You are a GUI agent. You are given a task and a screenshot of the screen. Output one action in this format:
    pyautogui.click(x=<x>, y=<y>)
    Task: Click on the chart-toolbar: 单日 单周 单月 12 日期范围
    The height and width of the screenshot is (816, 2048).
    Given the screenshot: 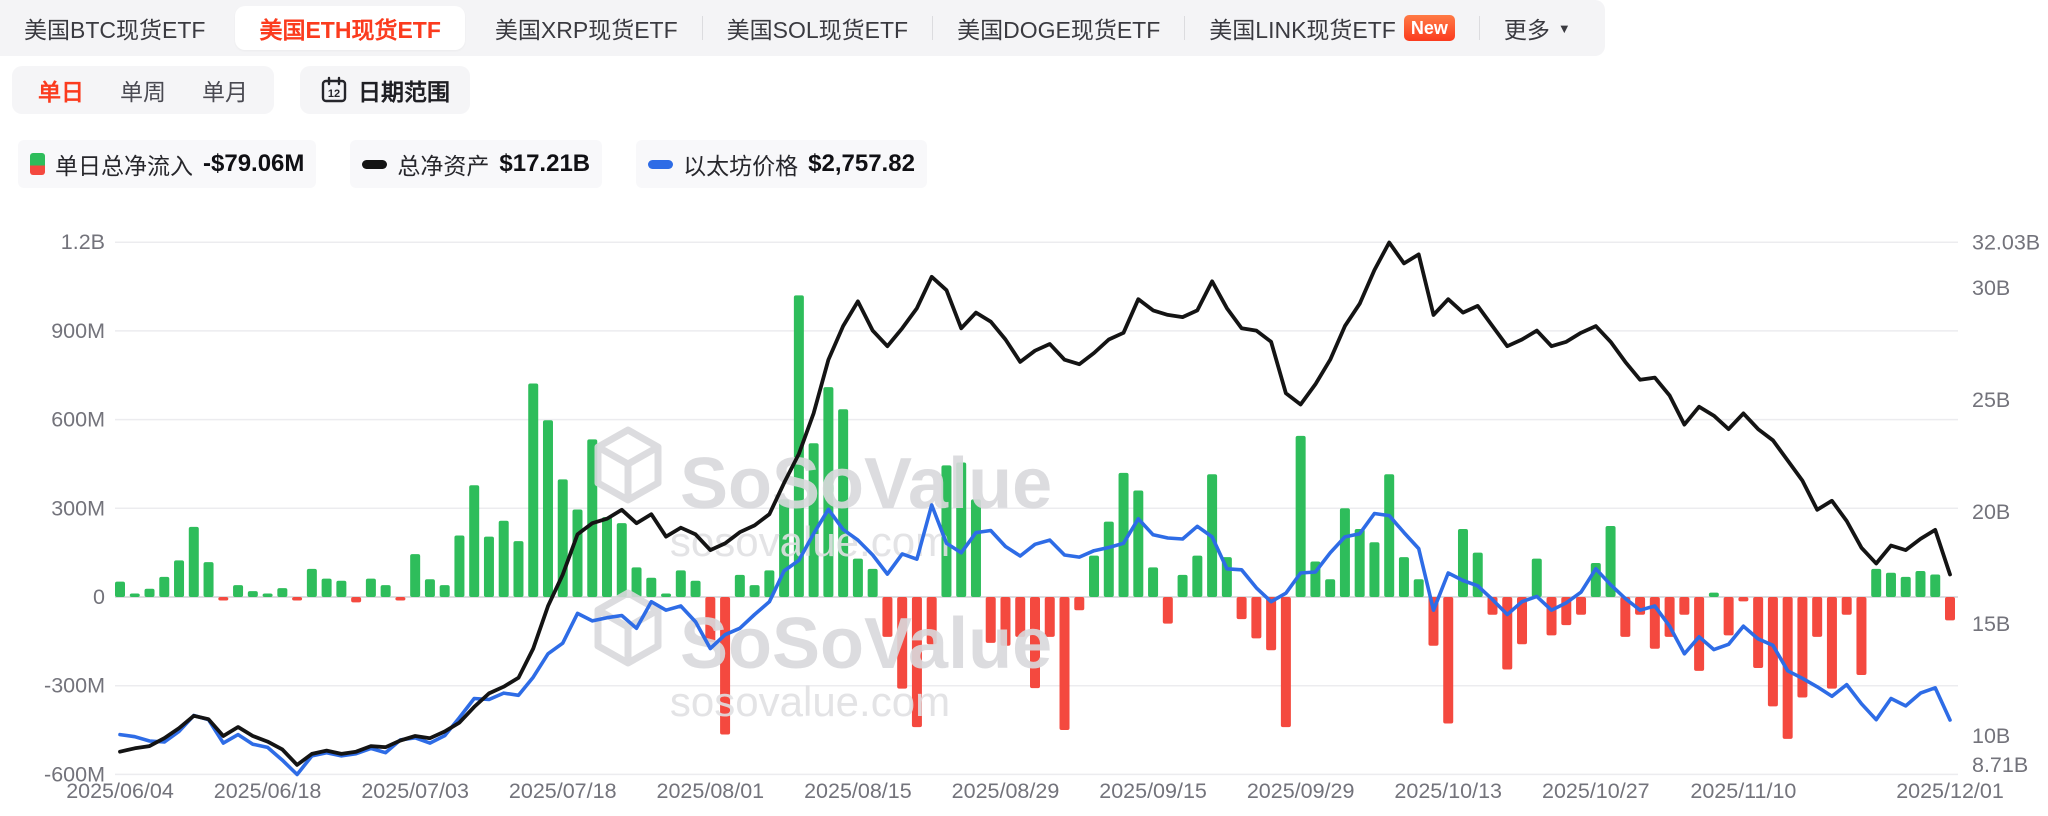 What is the action you would take?
    pyautogui.click(x=241, y=90)
    